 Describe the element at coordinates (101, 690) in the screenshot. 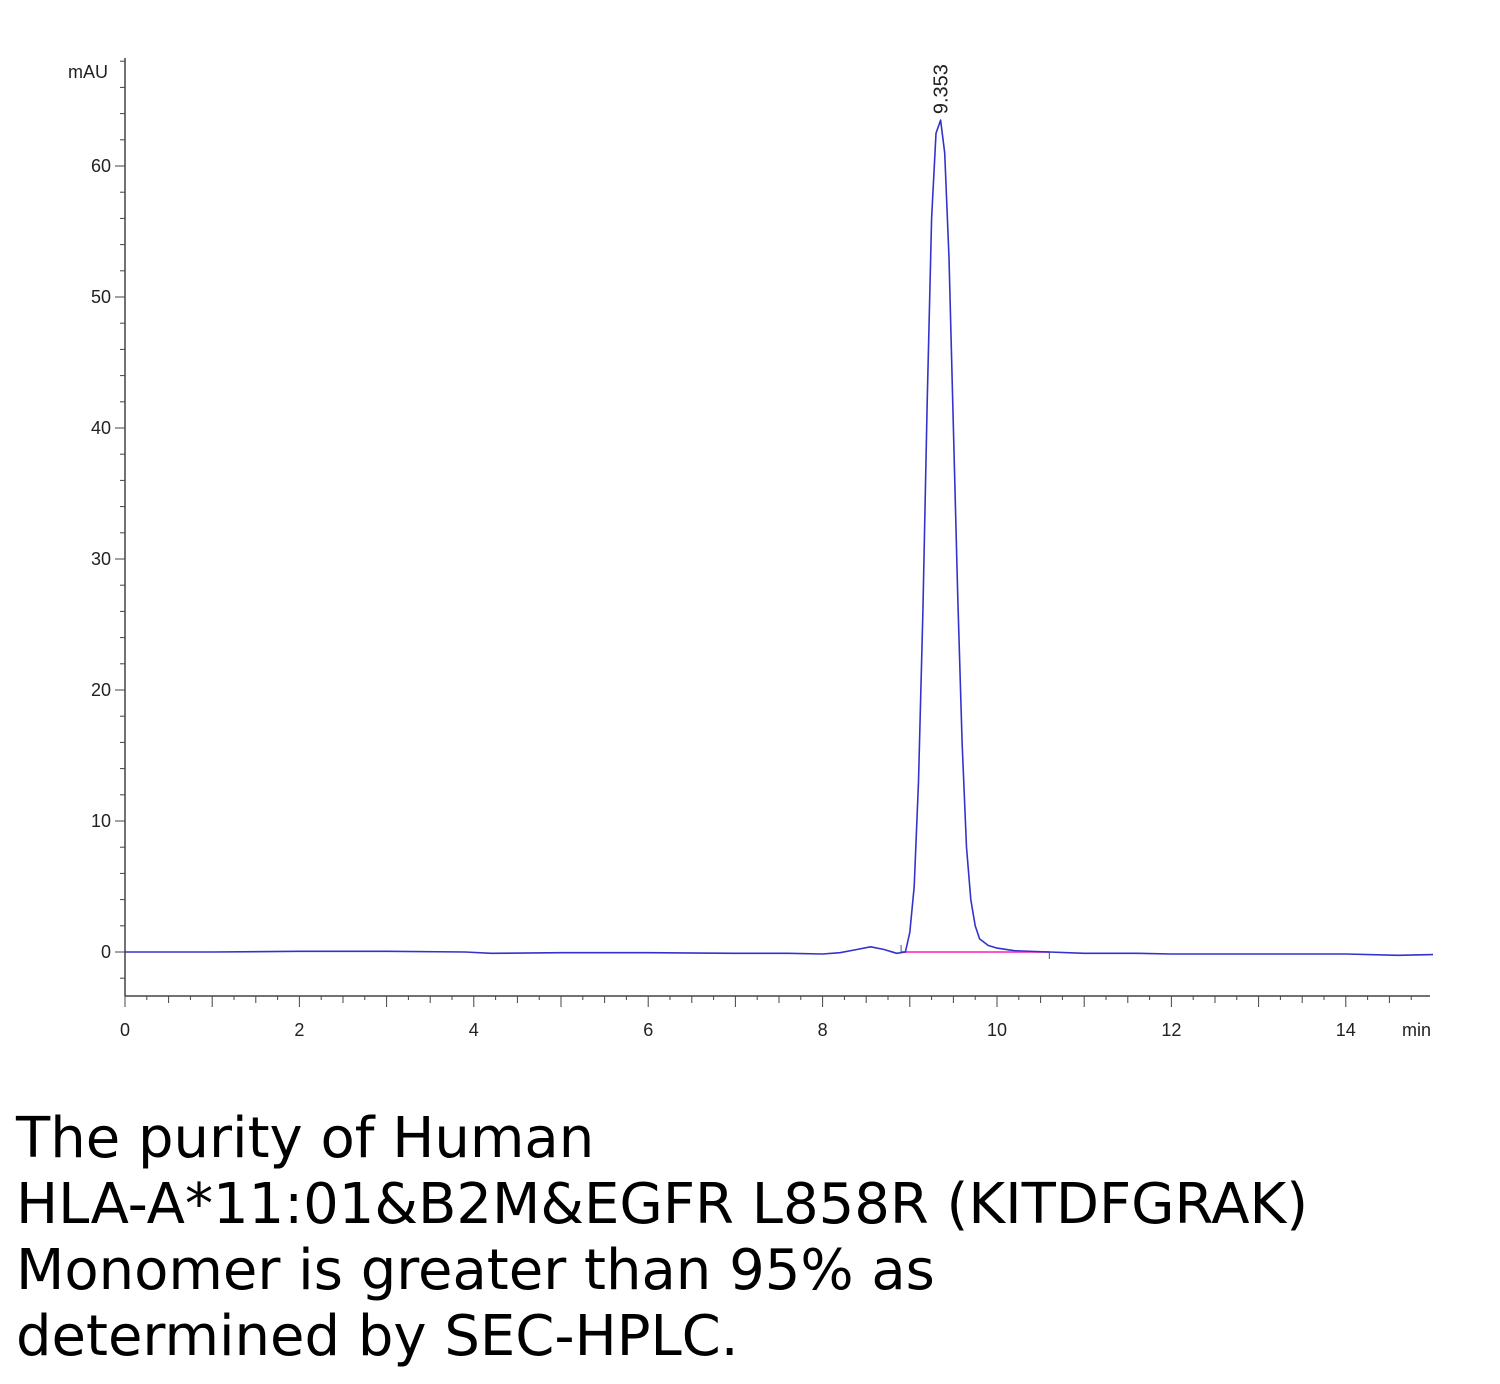

I see `y-tick-label: 20` at that location.